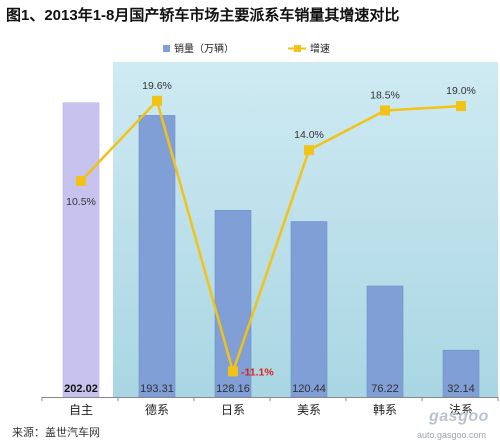 The image size is (500, 446). Describe the element at coordinates (246, 48) in the screenshot. I see `chart-legend: 销量（万辆） 增速` at that location.